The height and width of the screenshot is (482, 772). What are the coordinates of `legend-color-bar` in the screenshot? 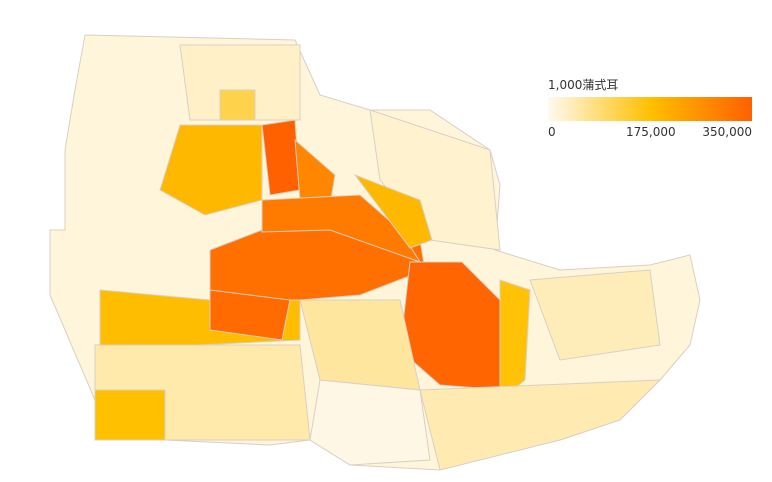 It's located at (650, 109).